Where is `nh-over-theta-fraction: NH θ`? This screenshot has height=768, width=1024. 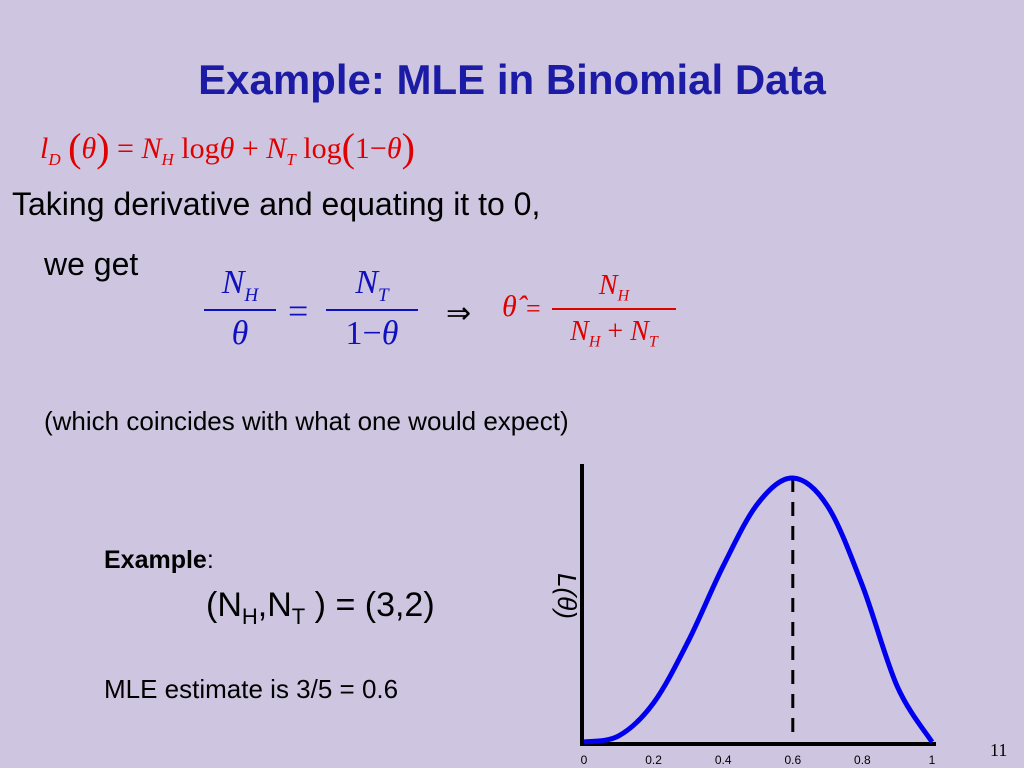 nh-over-theta-fraction: NH θ is located at coordinates (240, 308).